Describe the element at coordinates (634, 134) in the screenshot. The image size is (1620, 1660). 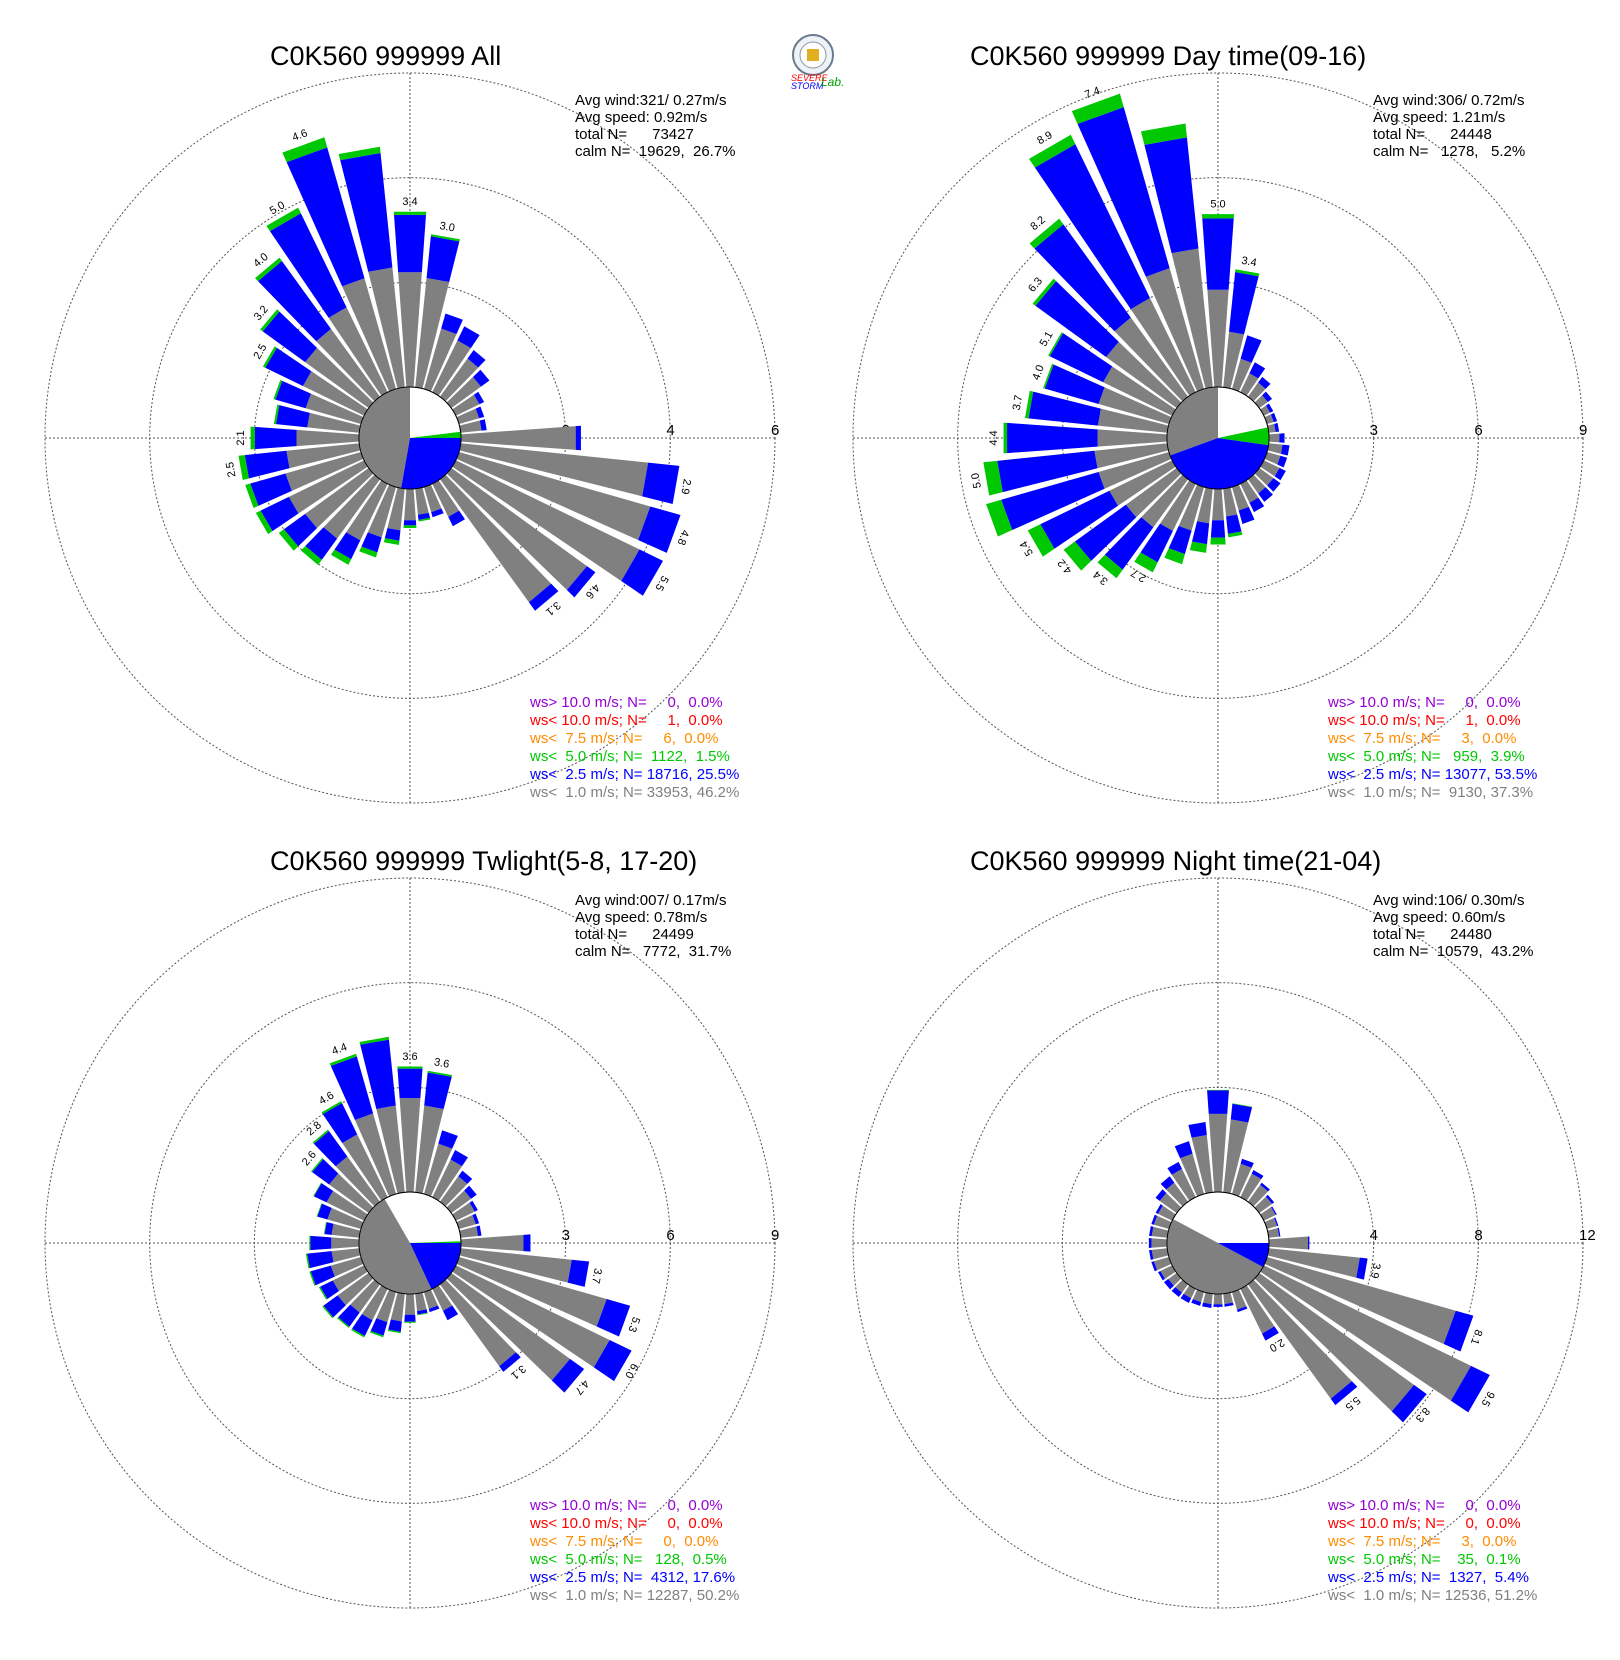
I see `stats-line: total N= 73427` at that location.